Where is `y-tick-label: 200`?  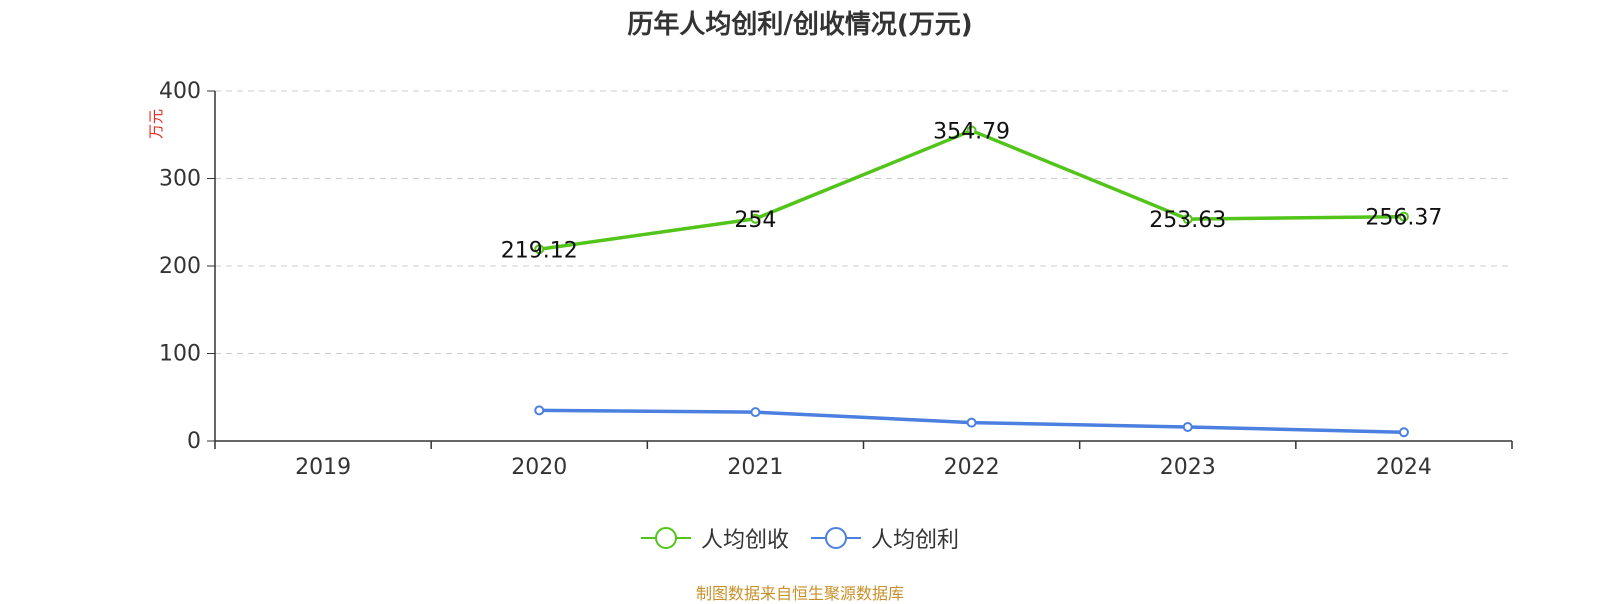
y-tick-label: 200 is located at coordinates (180, 266).